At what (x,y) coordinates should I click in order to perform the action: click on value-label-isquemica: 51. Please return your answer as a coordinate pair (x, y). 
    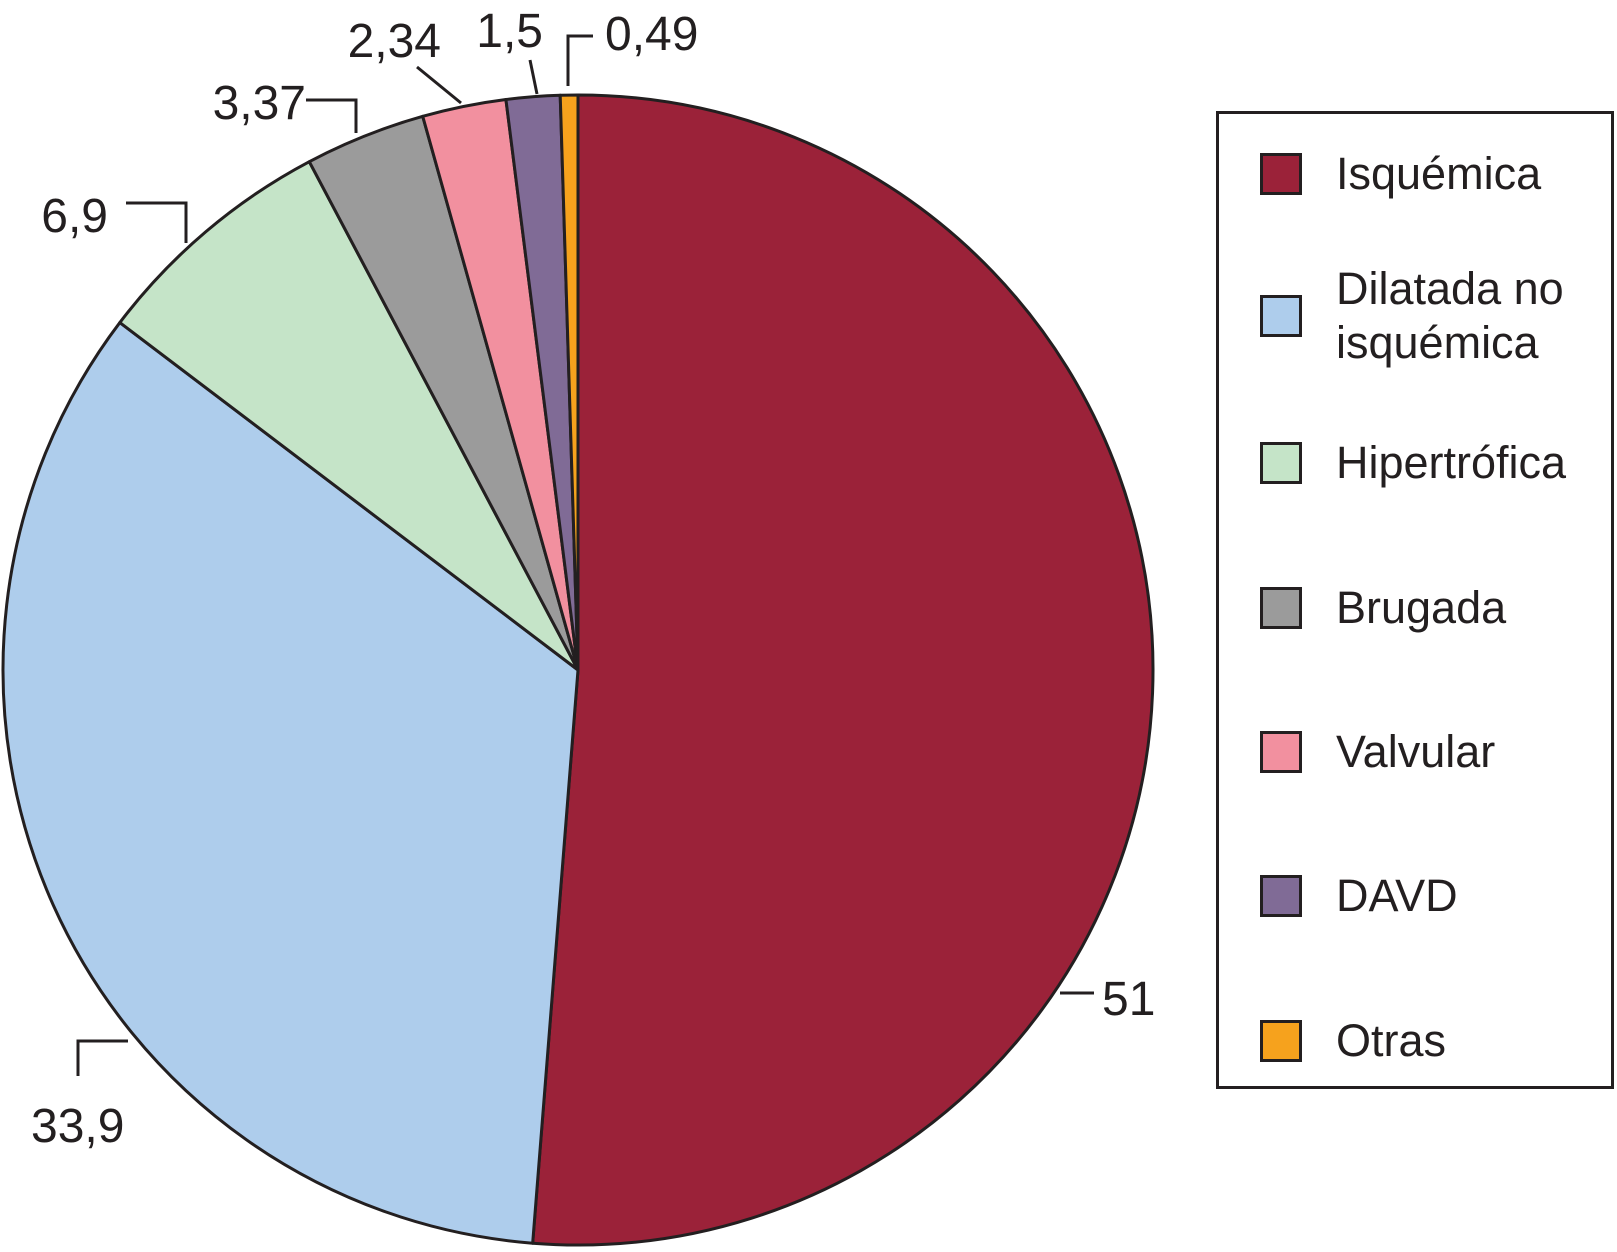
    Looking at the image, I should click on (1128, 999).